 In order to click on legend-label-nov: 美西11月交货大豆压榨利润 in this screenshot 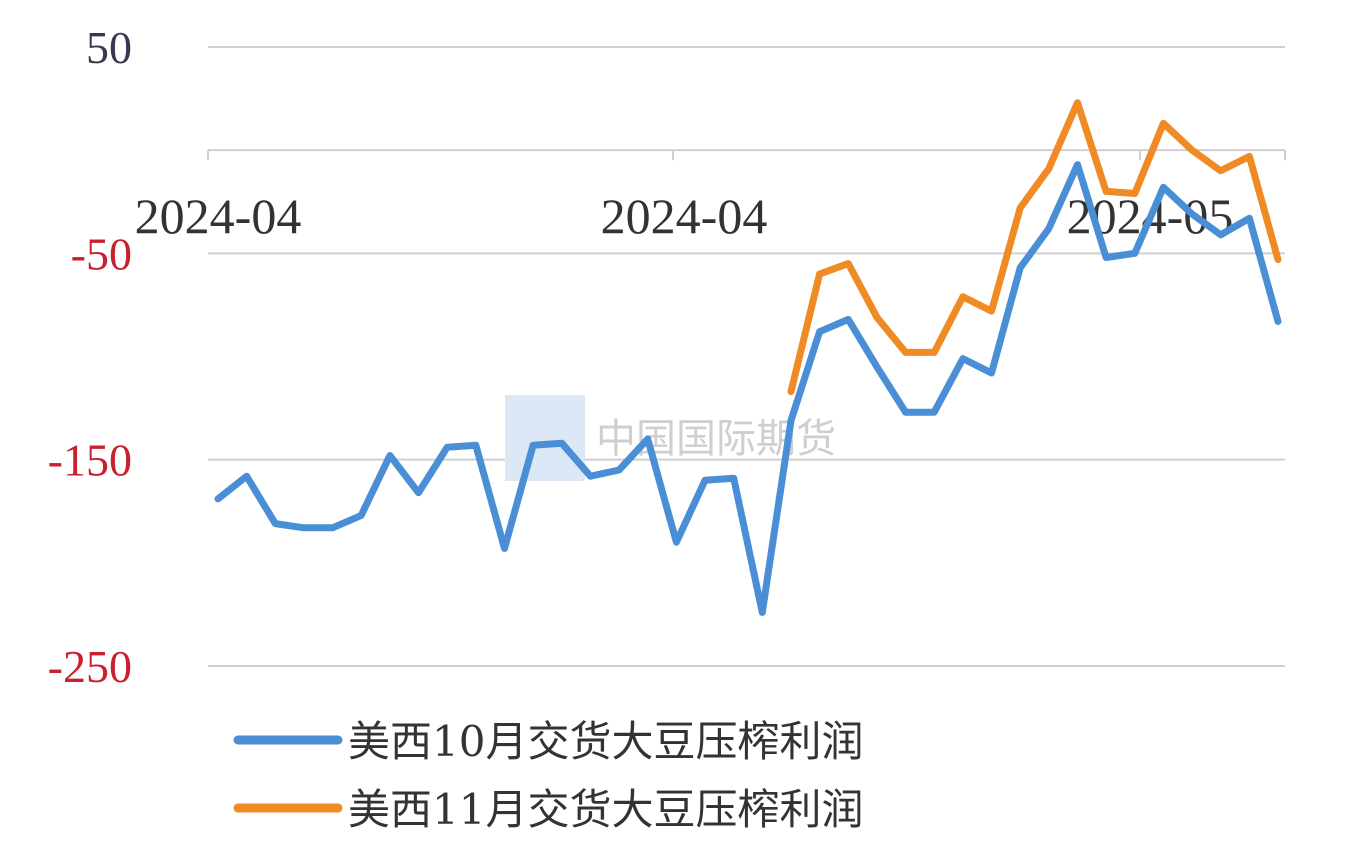, I will do `click(605, 809)`.